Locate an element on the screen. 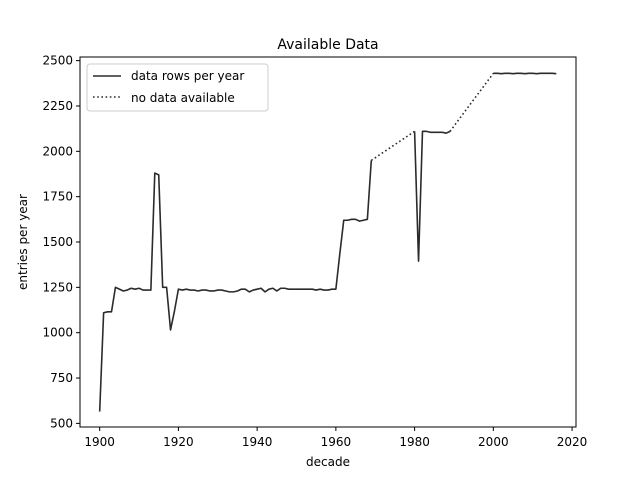 The height and width of the screenshot is (480, 640). y-tick-label: 2500 is located at coordinates (57, 61).